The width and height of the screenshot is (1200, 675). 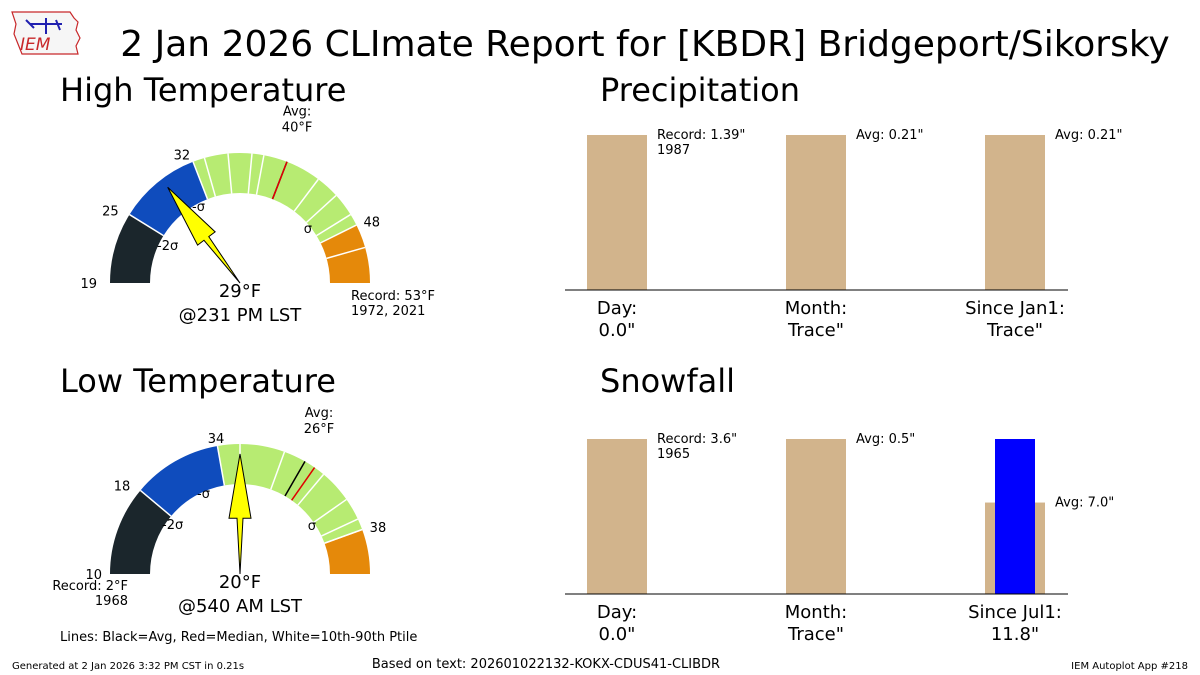 What do you see at coordinates (110, 211) in the screenshot?
I see `gauge-tick-label: 25` at bounding box center [110, 211].